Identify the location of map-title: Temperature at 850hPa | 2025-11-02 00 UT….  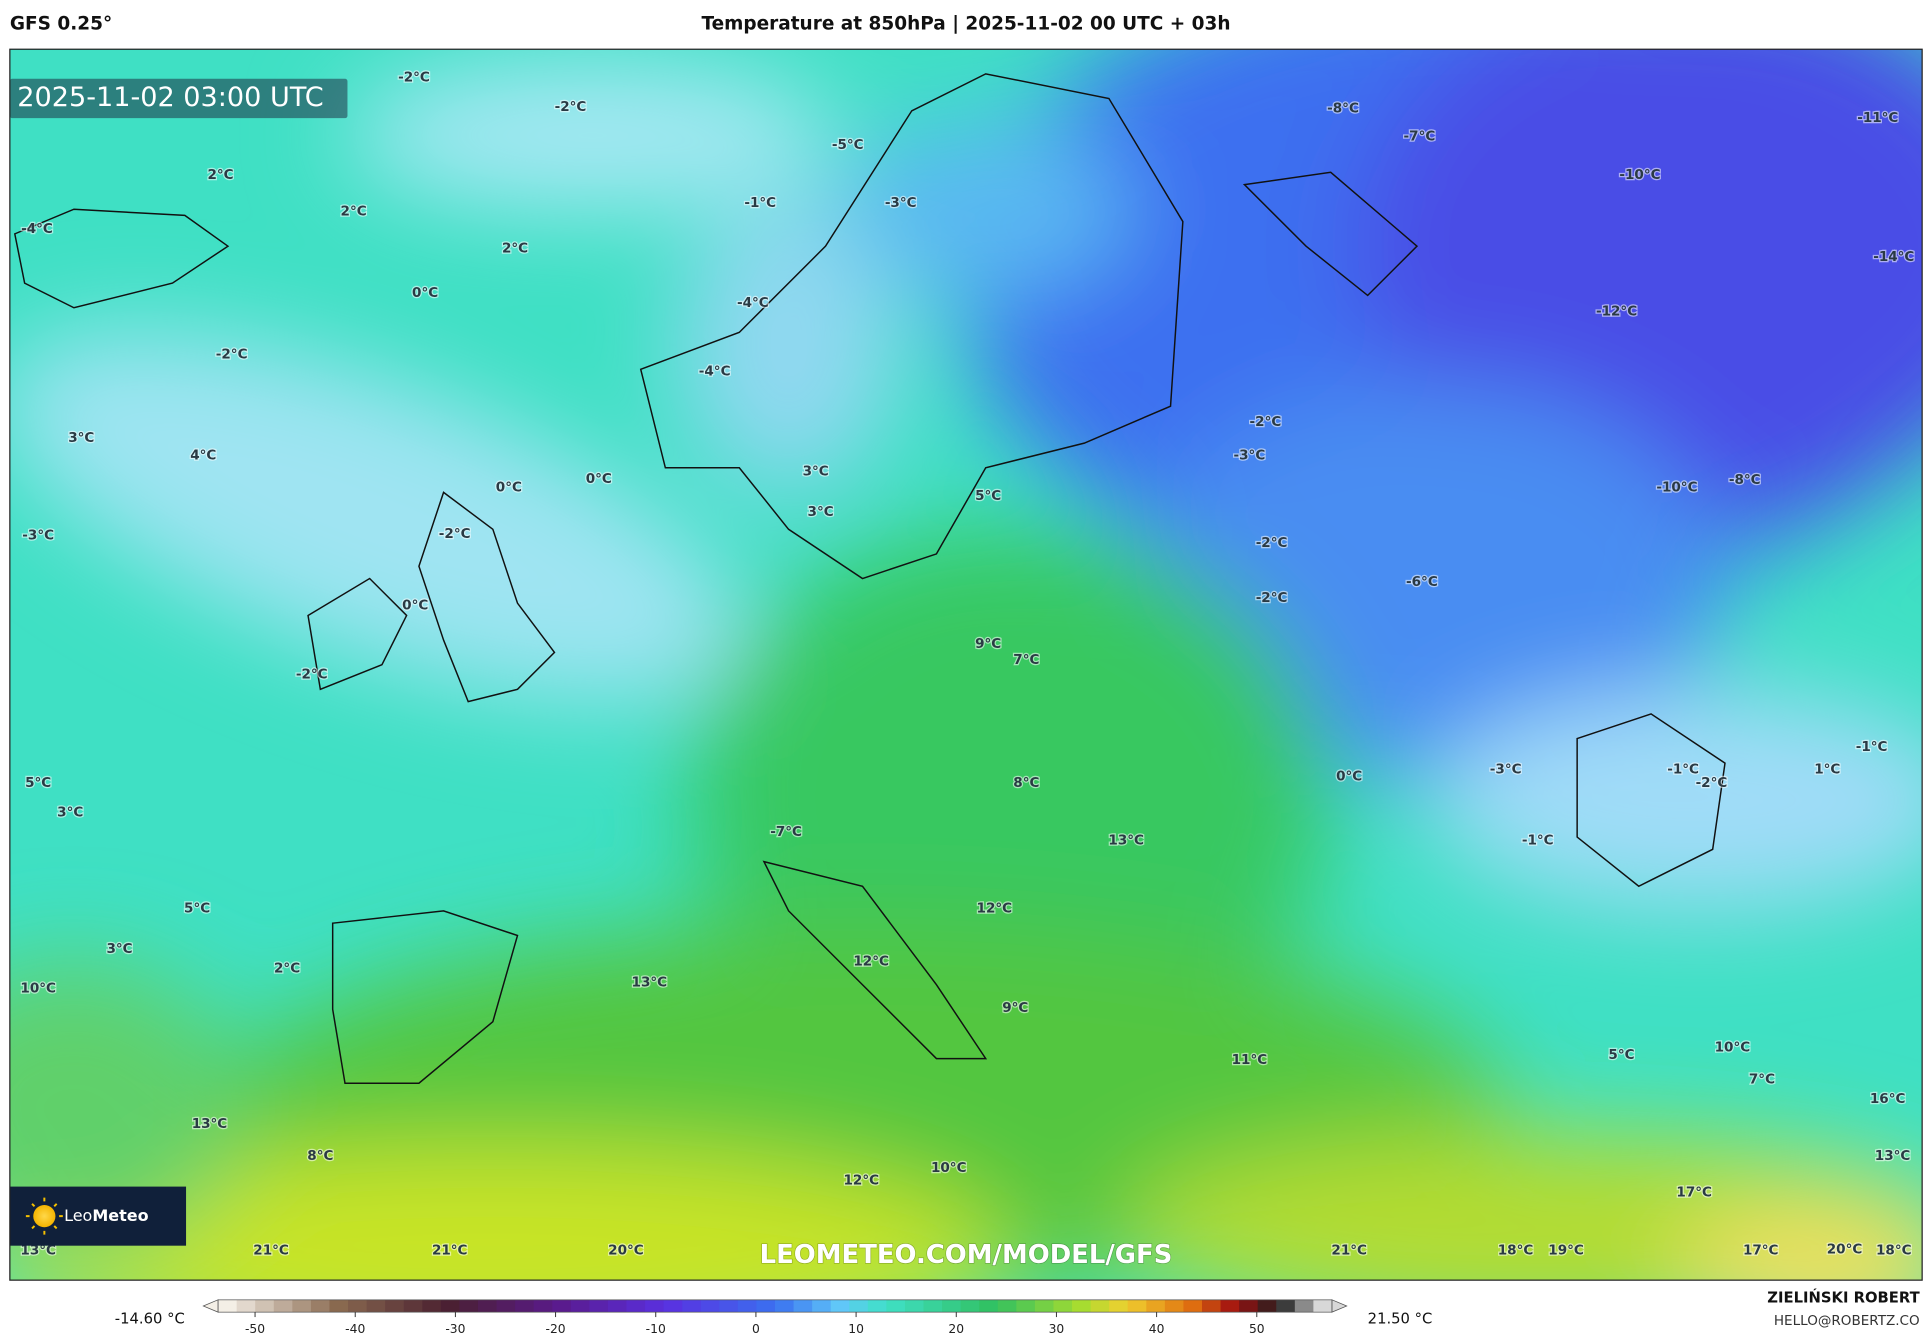
(965, 24).